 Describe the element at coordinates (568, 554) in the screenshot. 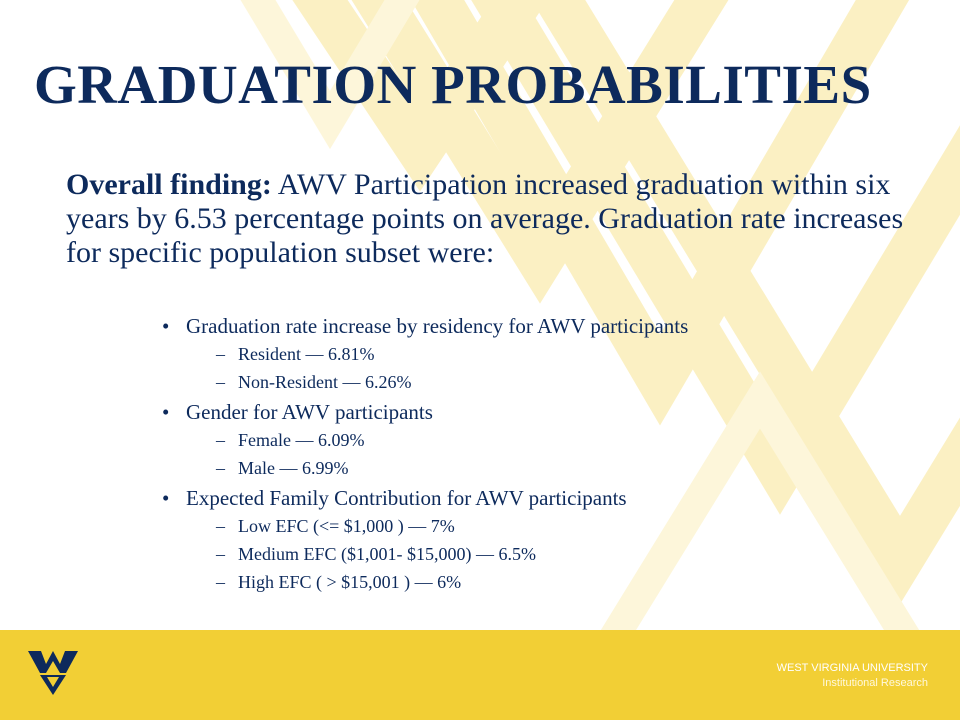

I see `list-item: – Medium EFC ($1,001- $15,000) — 6.5%` at that location.